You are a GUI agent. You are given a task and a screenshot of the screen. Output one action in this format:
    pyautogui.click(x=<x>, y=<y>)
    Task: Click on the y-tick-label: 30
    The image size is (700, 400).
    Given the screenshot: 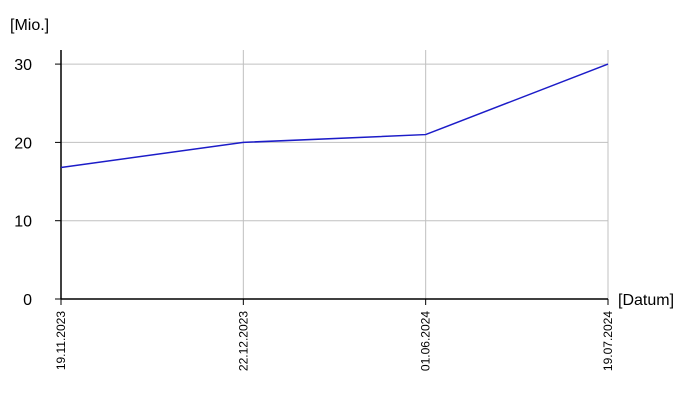 What is the action you would take?
    pyautogui.click(x=23, y=65)
    